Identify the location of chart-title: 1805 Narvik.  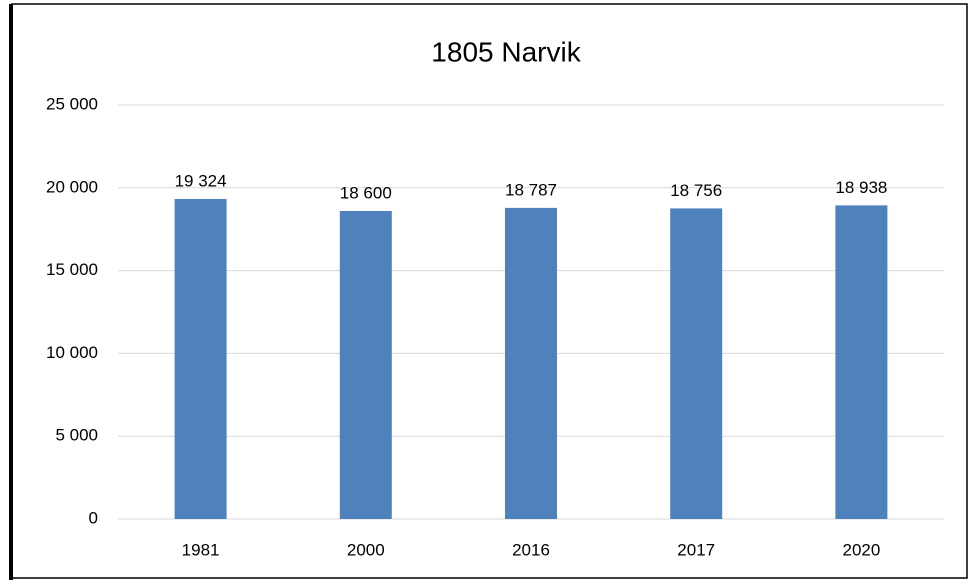
(506, 51).